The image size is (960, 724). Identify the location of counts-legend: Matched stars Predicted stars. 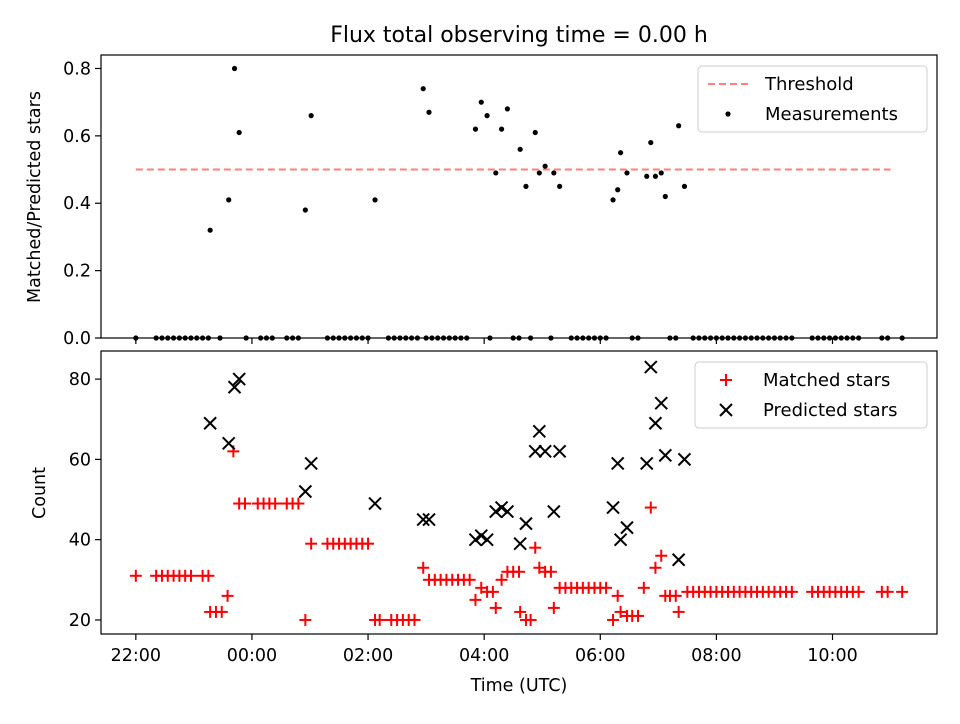
(811, 395).